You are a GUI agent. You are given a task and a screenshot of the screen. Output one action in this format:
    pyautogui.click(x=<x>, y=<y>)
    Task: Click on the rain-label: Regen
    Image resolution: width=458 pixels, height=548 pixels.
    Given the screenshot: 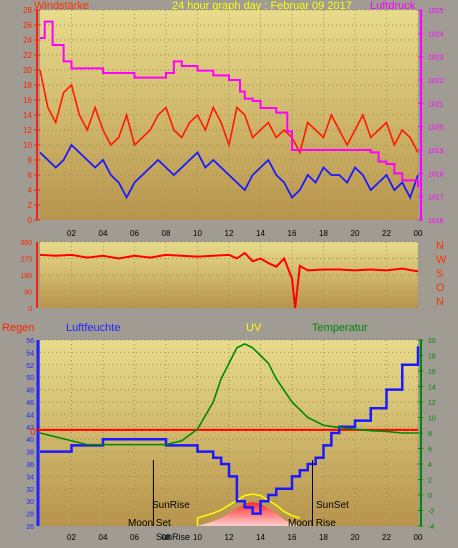 What is the action you would take?
    pyautogui.click(x=18, y=328)
    